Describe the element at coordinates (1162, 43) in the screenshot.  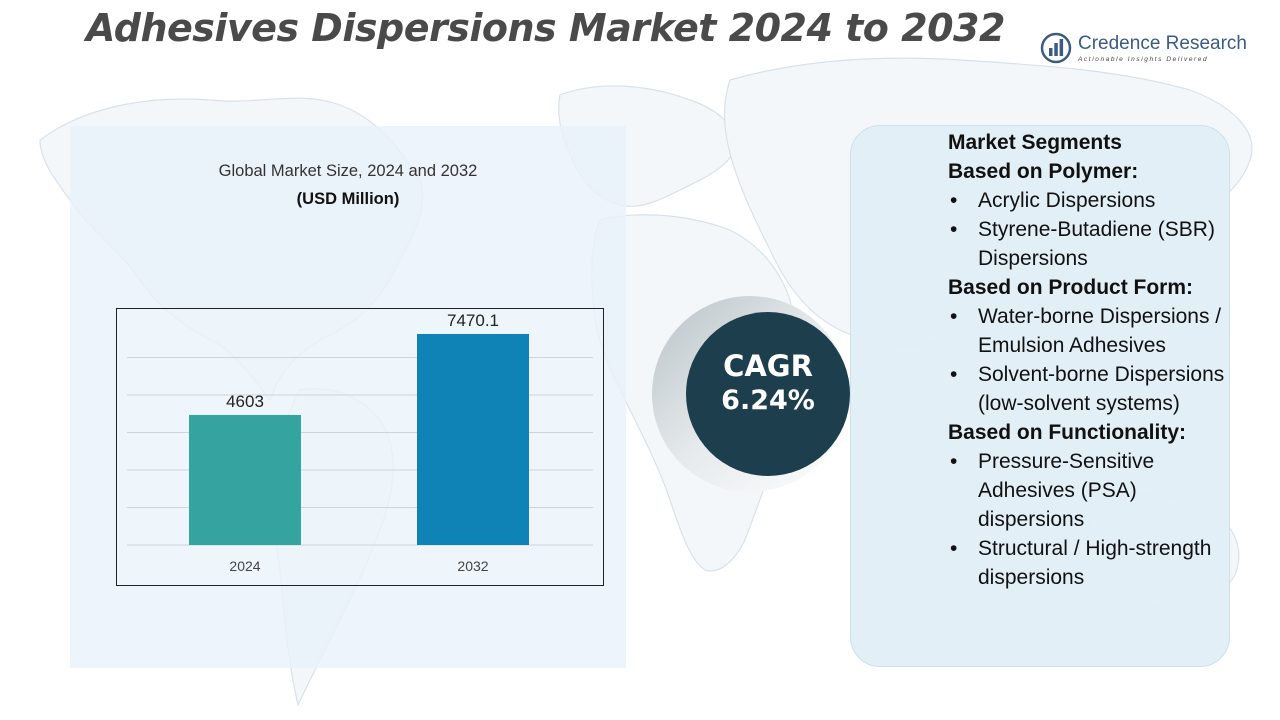
I see `brand-name: Credence Research` at that location.